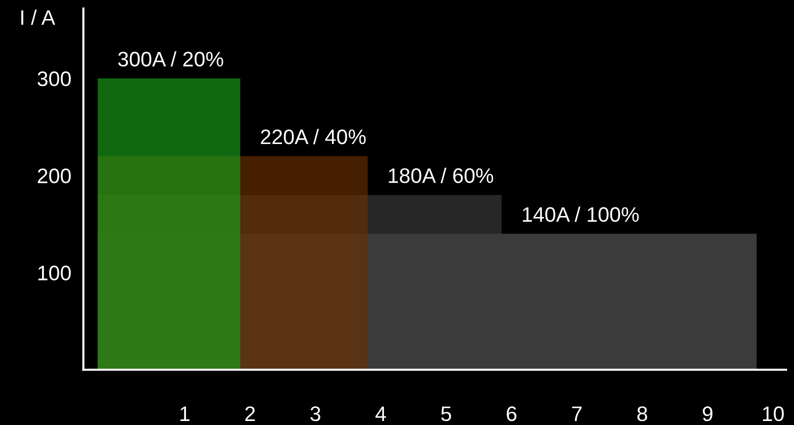 Image resolution: width=794 pixels, height=425 pixels. Describe the element at coordinates (511, 414) in the screenshot. I see `x-tick-label: 6` at that location.